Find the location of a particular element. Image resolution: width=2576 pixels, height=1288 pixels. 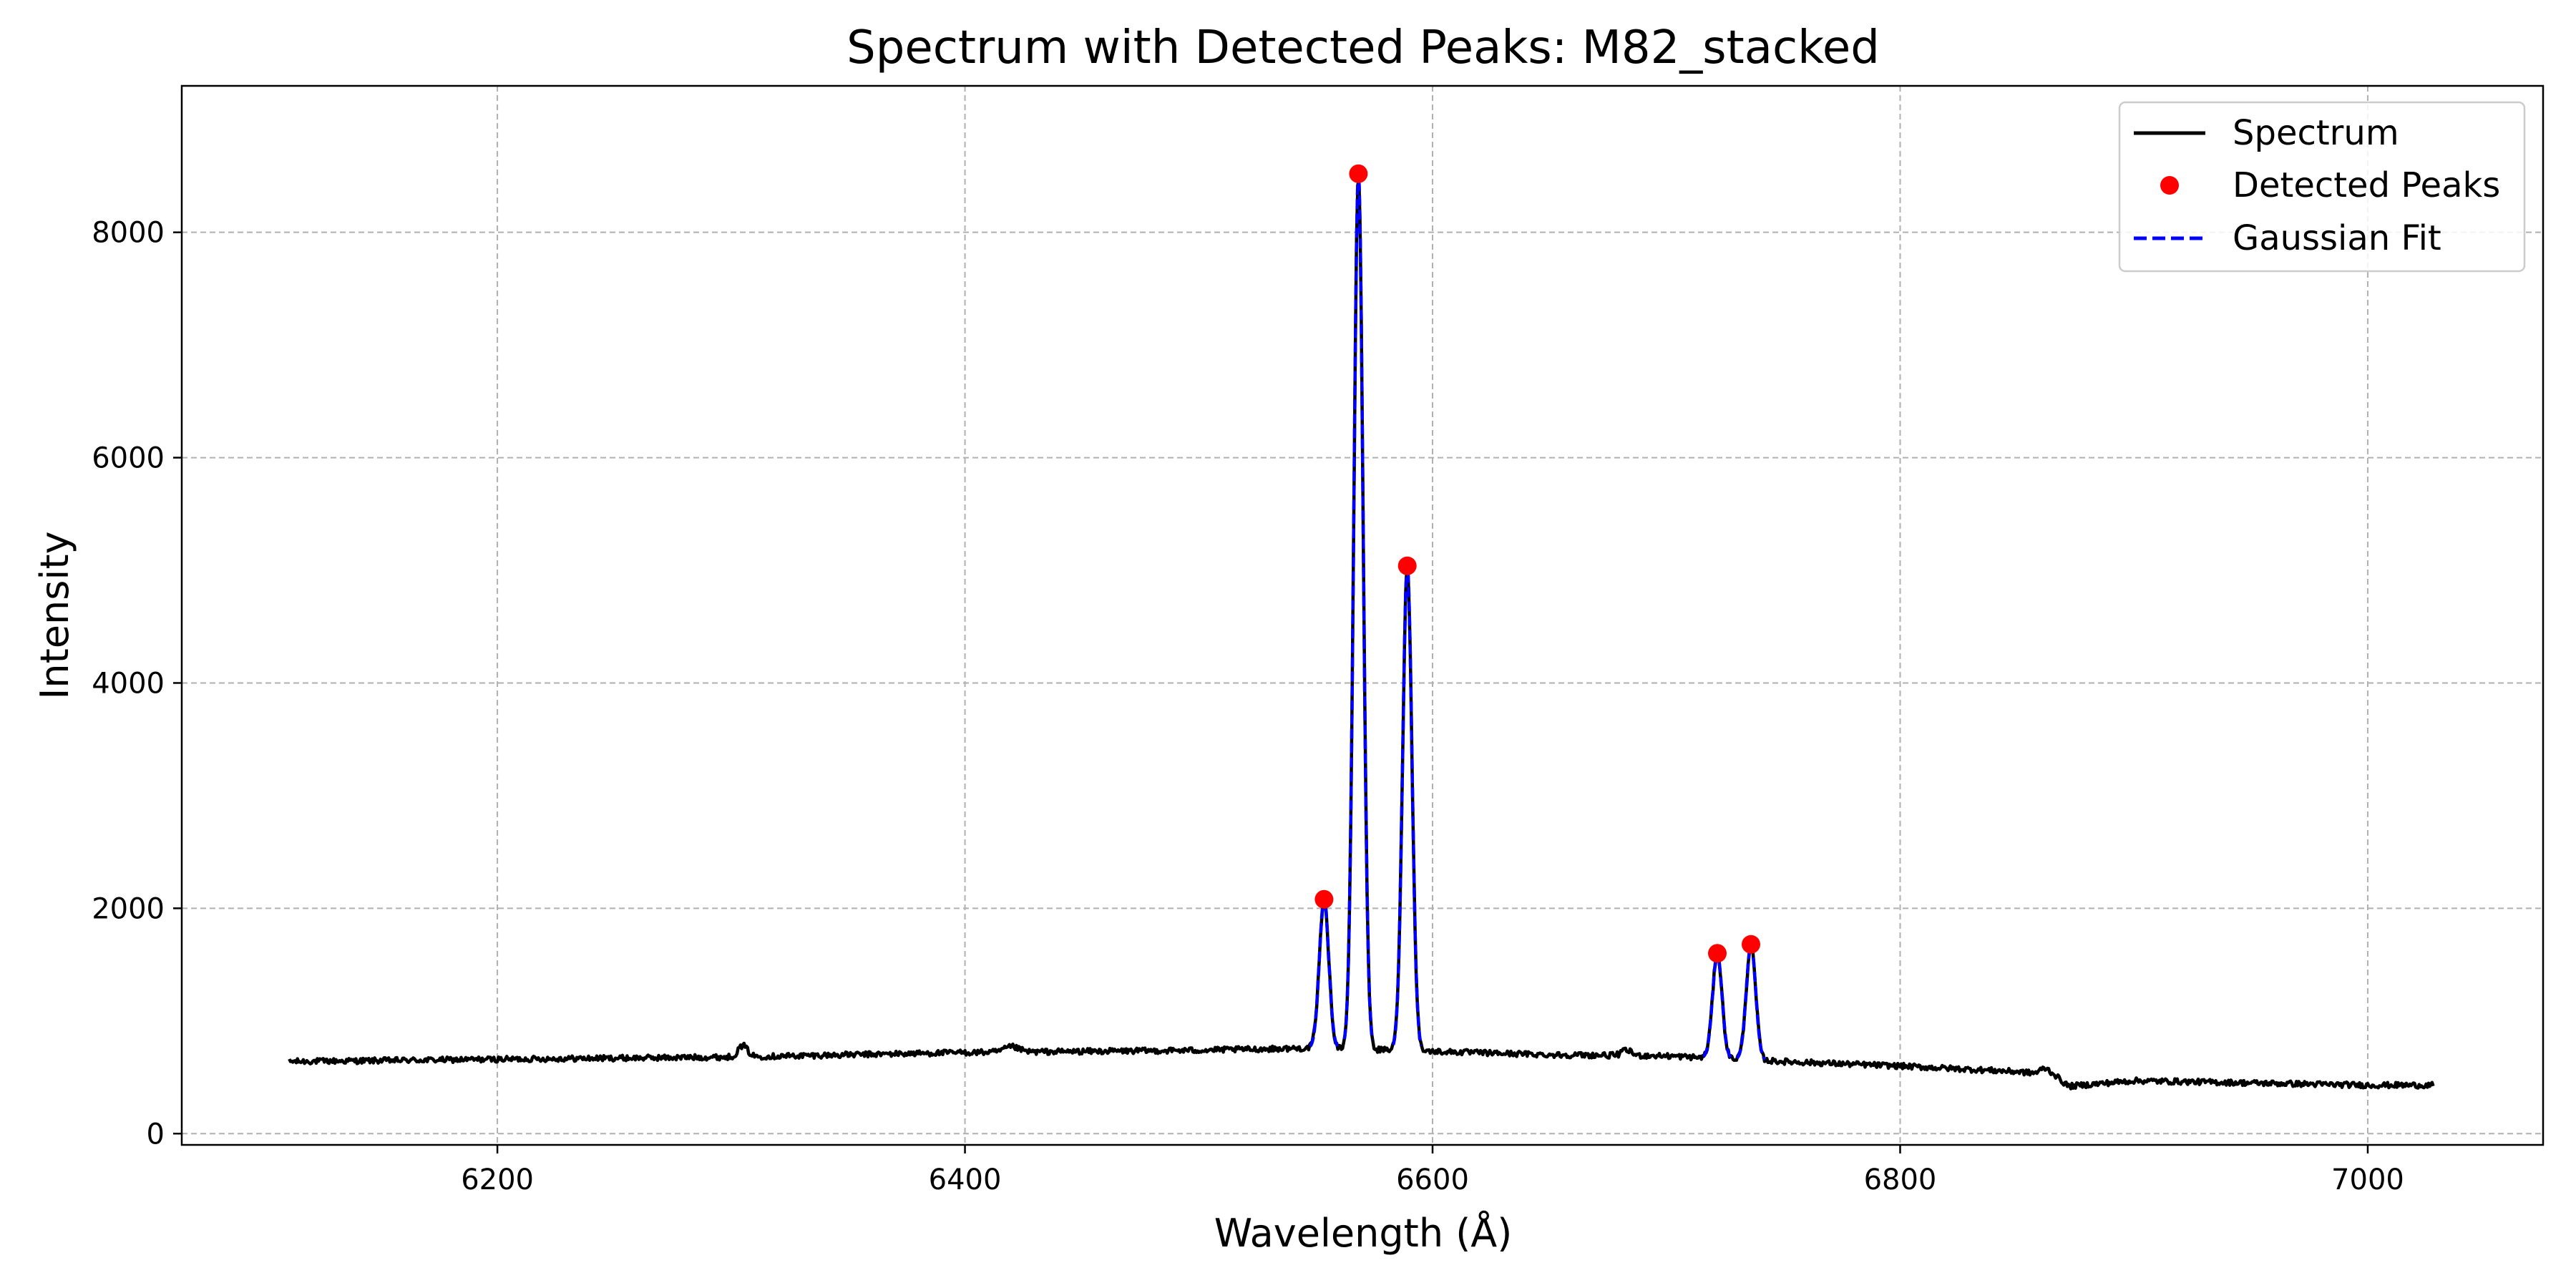

legend-peaks-label: Detected Peaks is located at coordinates (2366, 185).